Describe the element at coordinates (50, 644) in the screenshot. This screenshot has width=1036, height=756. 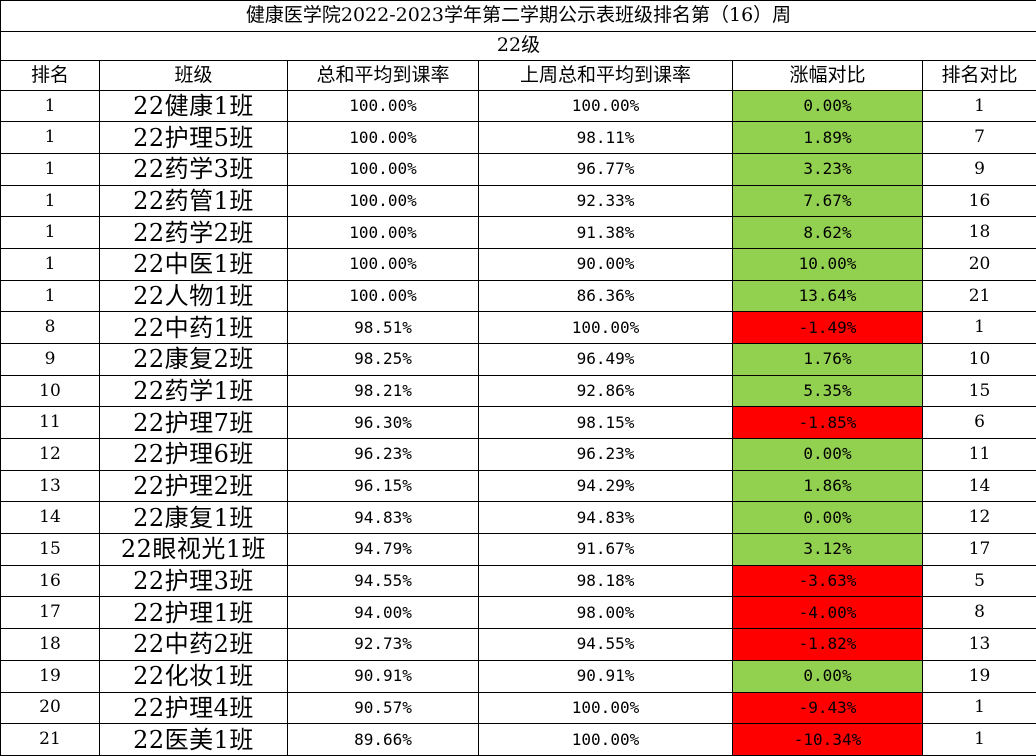
I see `rank-cell: 18` at that location.